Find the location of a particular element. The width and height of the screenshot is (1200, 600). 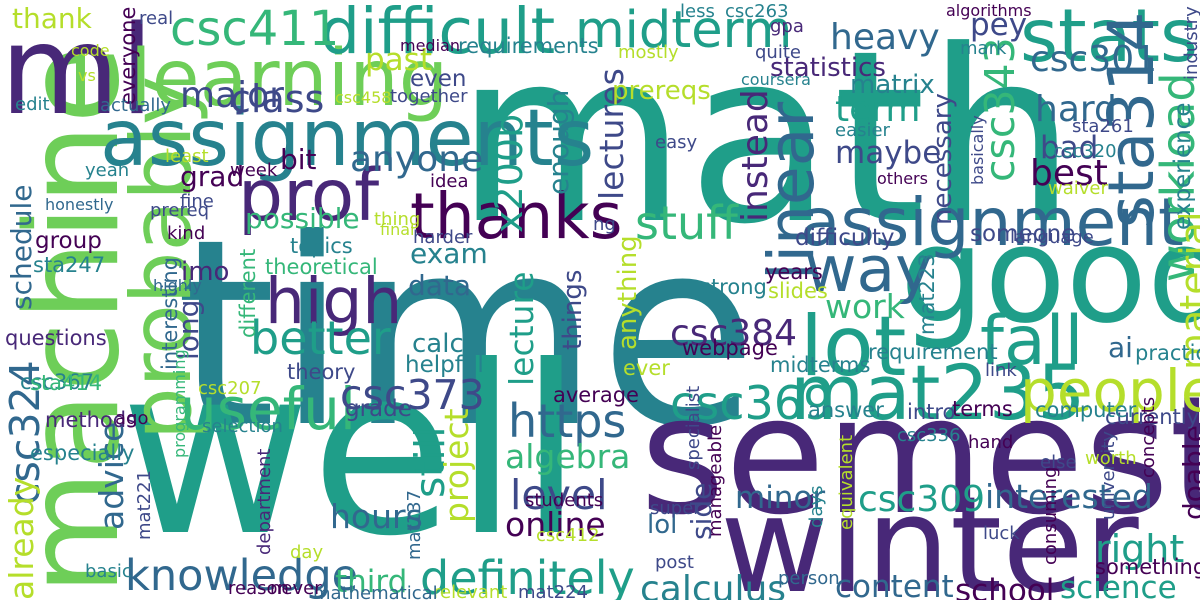

word-median: median is located at coordinates (430, 45).